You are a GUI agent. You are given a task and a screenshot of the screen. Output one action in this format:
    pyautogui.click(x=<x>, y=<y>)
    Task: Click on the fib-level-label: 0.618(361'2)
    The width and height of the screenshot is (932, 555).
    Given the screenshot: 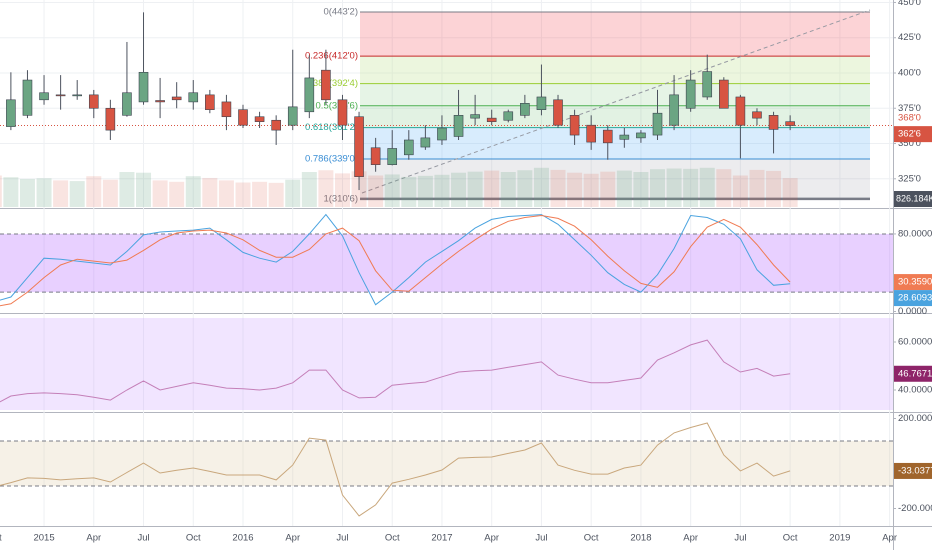 What is the action you would take?
    pyautogui.click(x=331, y=127)
    